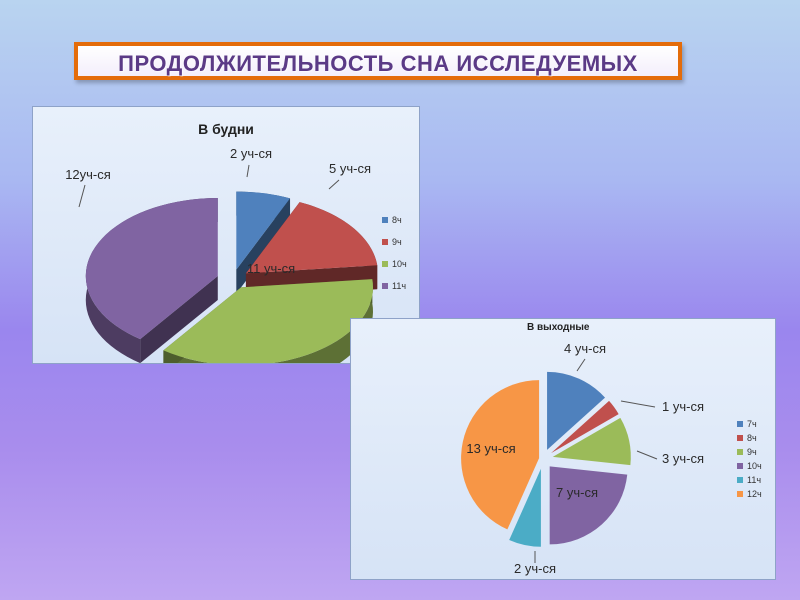 This screenshot has height=600, width=800. What do you see at coordinates (88, 174) in the screenshot?
I see `data-label: 12уч-ся` at bounding box center [88, 174].